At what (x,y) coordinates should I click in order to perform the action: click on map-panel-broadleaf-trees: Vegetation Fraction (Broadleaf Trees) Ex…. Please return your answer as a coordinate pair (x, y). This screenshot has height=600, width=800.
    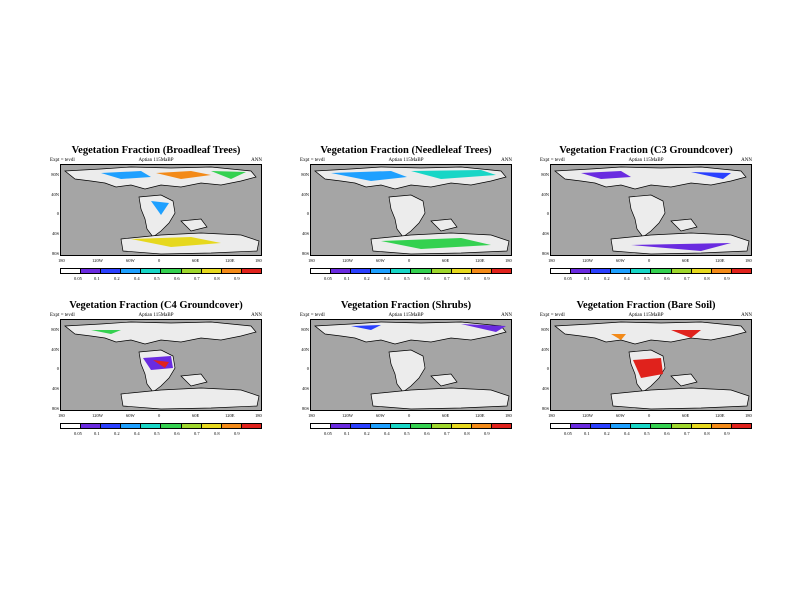
    Looking at the image, I should click on (156, 220).